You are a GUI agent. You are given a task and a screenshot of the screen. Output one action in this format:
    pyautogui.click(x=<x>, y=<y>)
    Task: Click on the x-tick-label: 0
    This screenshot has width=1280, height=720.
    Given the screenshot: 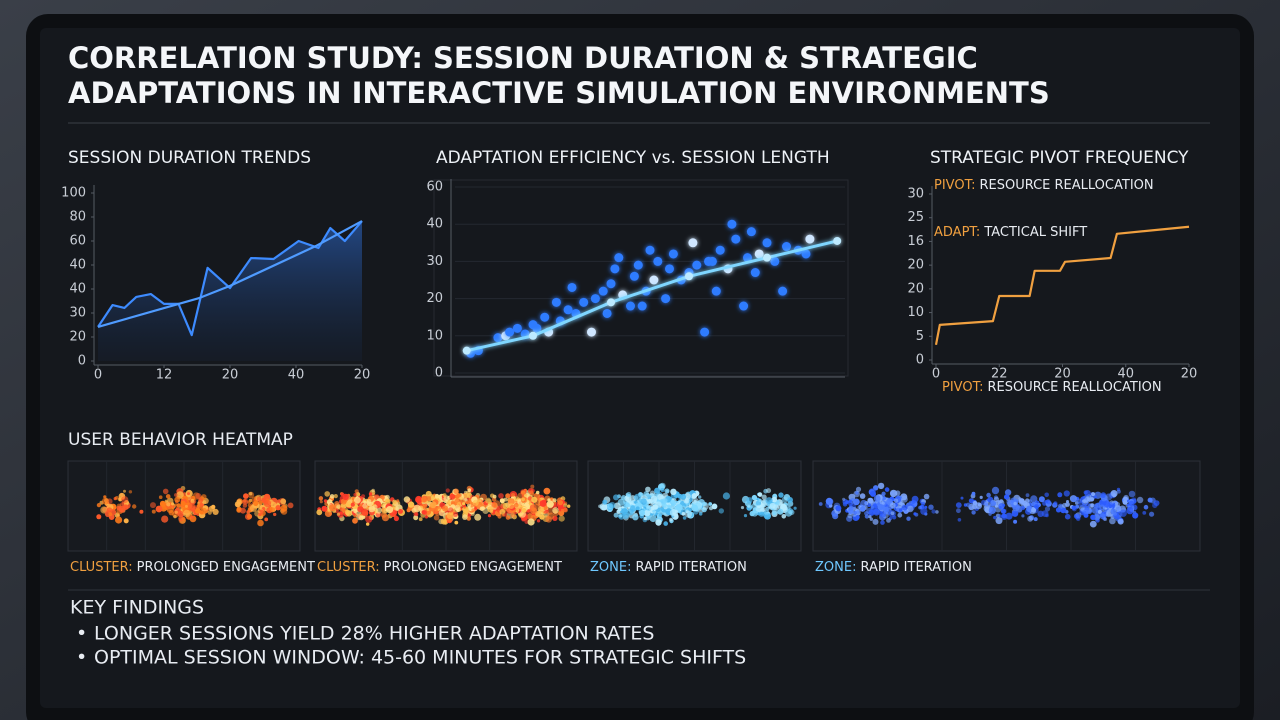 What is the action you would take?
    pyautogui.click(x=98, y=375)
    